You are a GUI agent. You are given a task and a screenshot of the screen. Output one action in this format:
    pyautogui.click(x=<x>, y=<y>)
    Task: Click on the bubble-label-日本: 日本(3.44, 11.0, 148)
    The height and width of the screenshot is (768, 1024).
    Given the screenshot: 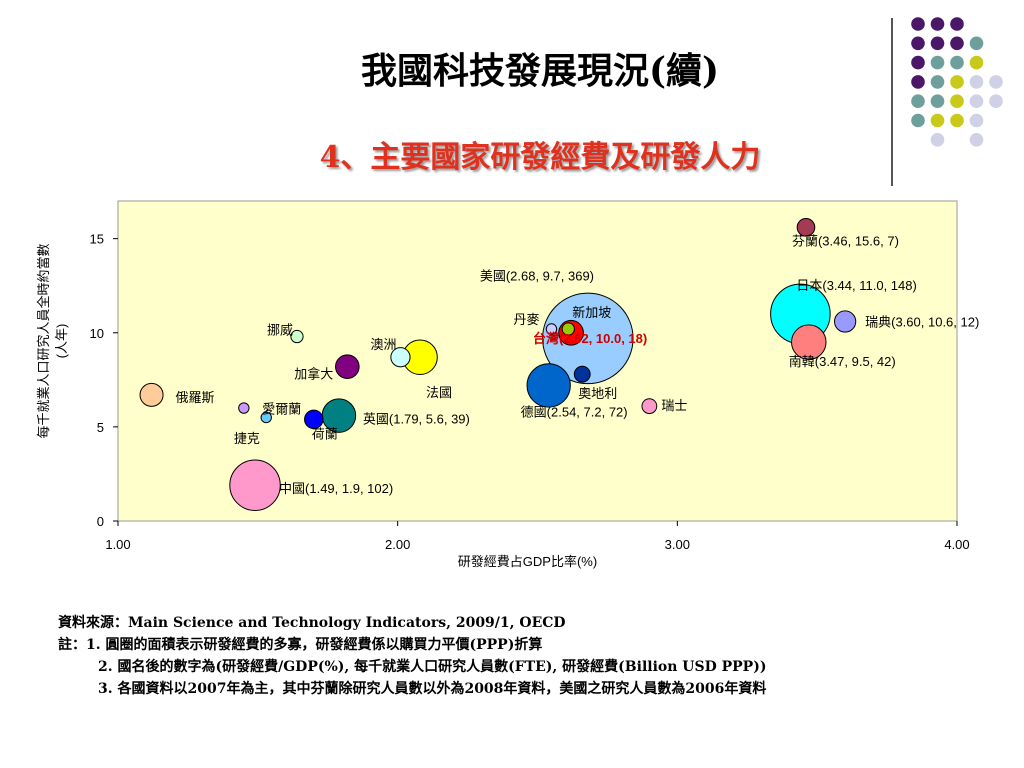 What is the action you would take?
    pyautogui.click(x=856, y=285)
    